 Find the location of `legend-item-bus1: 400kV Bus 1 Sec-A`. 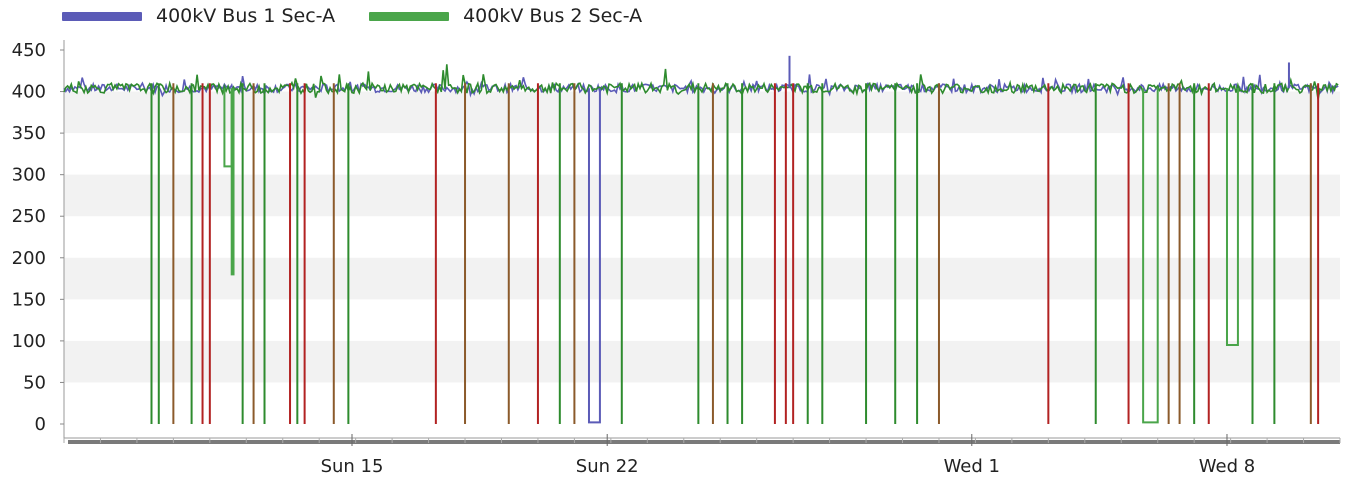

legend-item-bus1: 400kV Bus 1 Sec-A is located at coordinates (198, 16).